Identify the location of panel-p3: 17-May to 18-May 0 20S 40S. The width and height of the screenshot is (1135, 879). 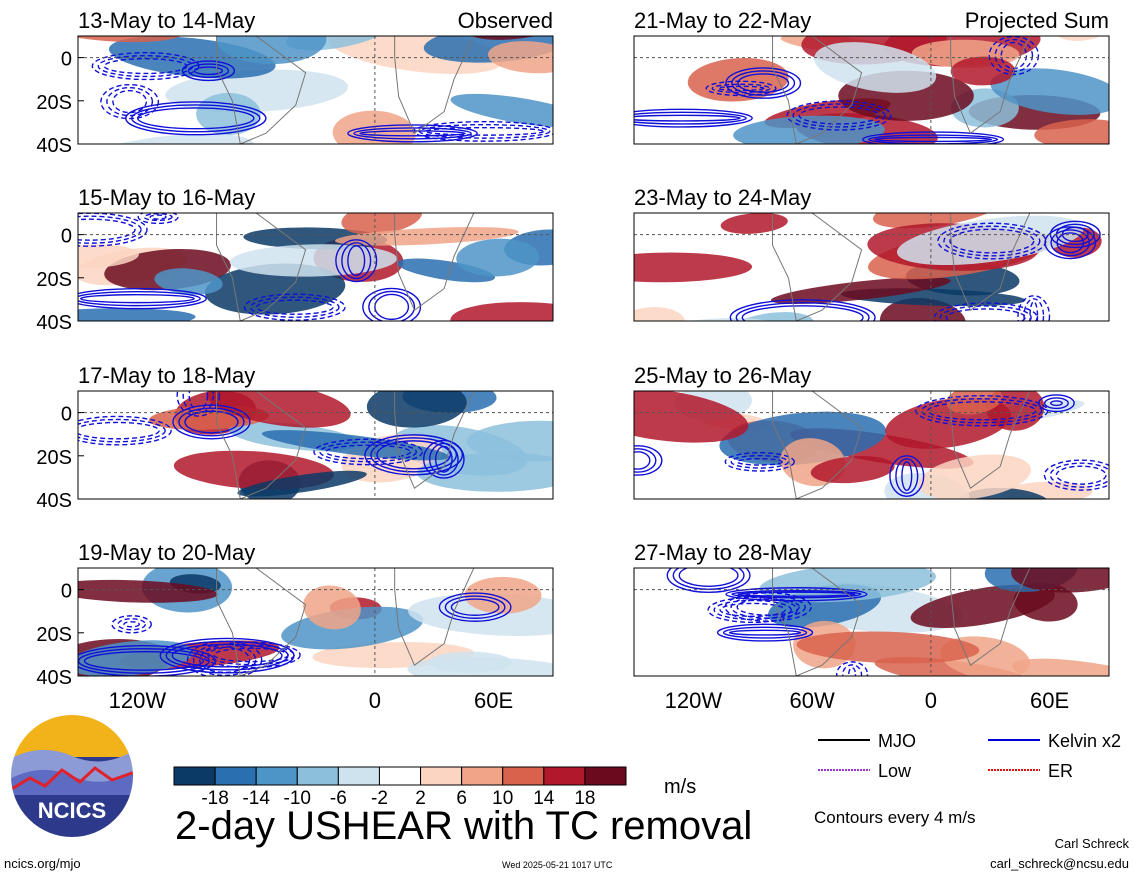
(295, 437).